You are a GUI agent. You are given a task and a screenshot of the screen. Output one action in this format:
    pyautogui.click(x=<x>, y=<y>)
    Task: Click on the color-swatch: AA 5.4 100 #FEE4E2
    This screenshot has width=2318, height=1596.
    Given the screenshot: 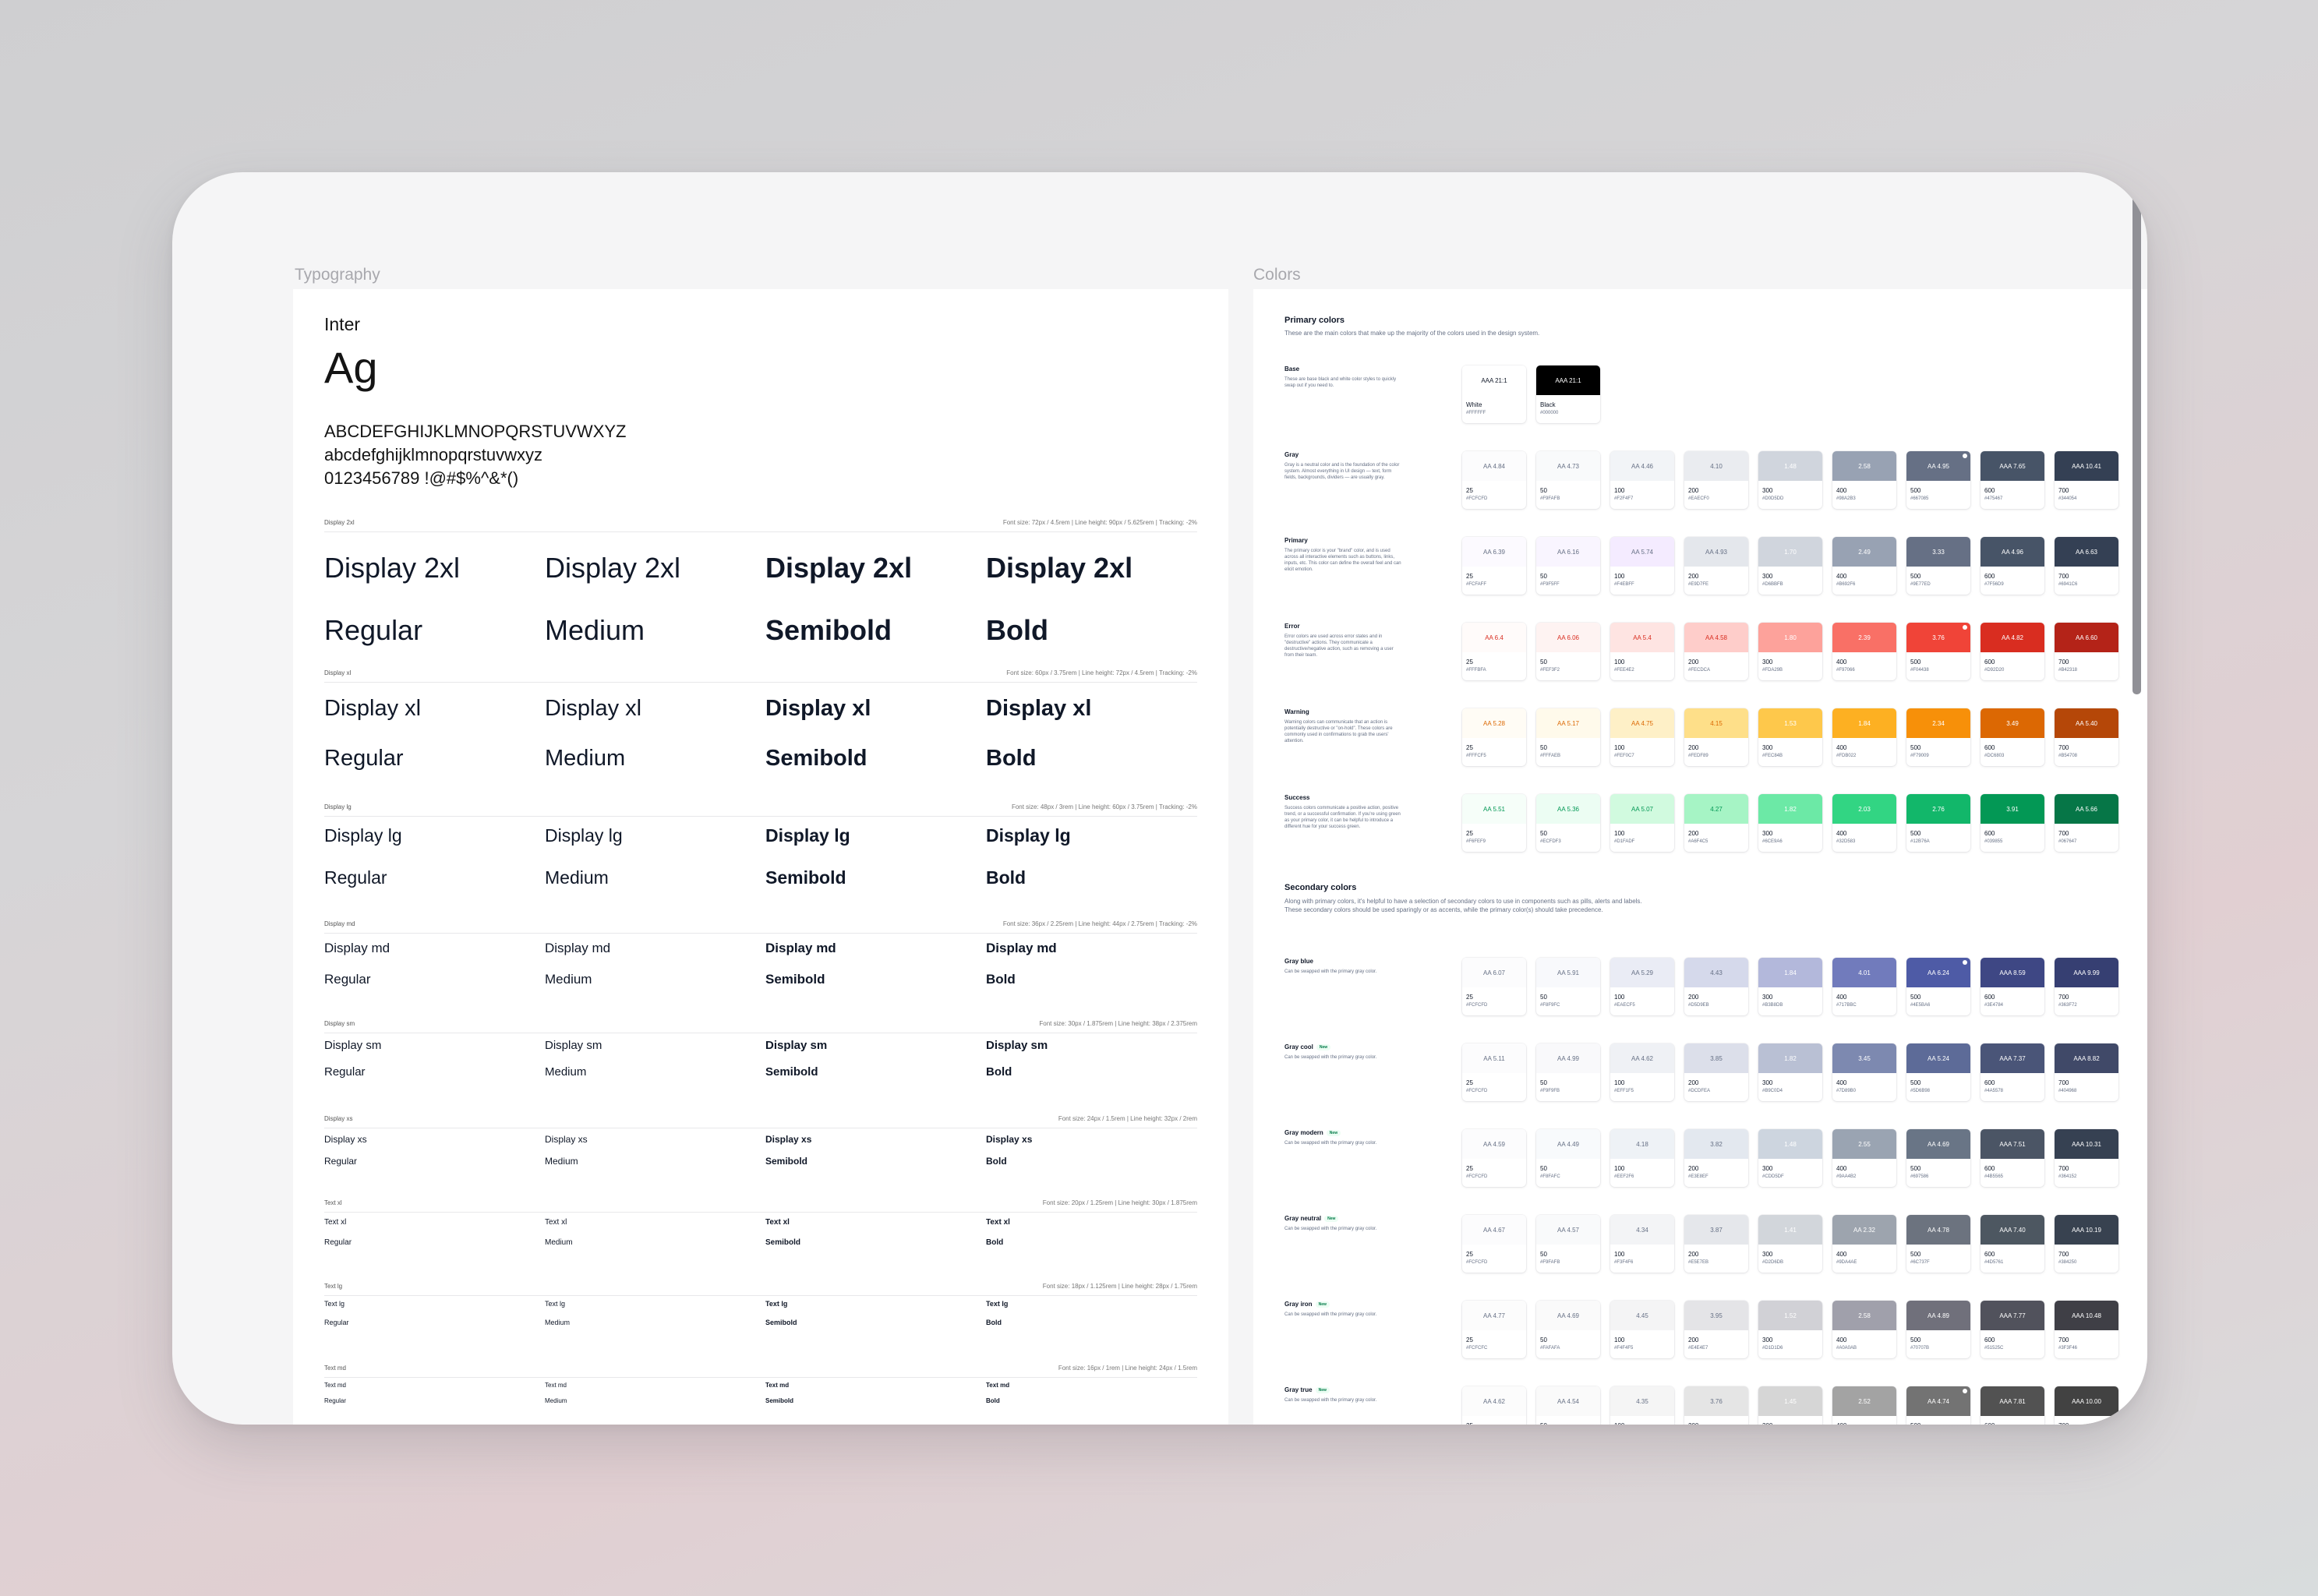 What is the action you would take?
    pyautogui.click(x=1642, y=651)
    